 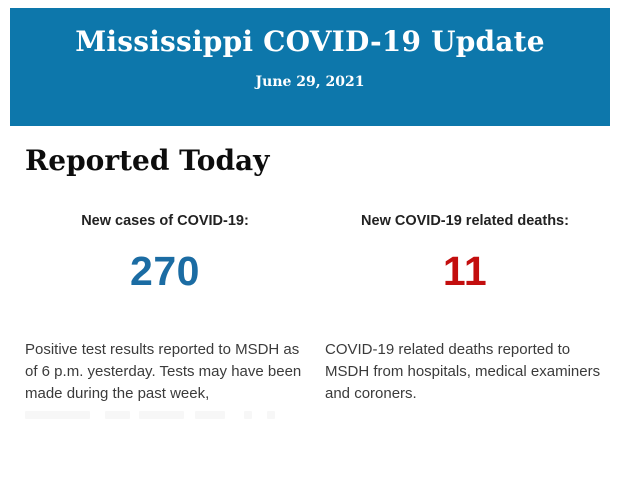 I want to click on section-title: Reported Today, so click(x=147, y=160).